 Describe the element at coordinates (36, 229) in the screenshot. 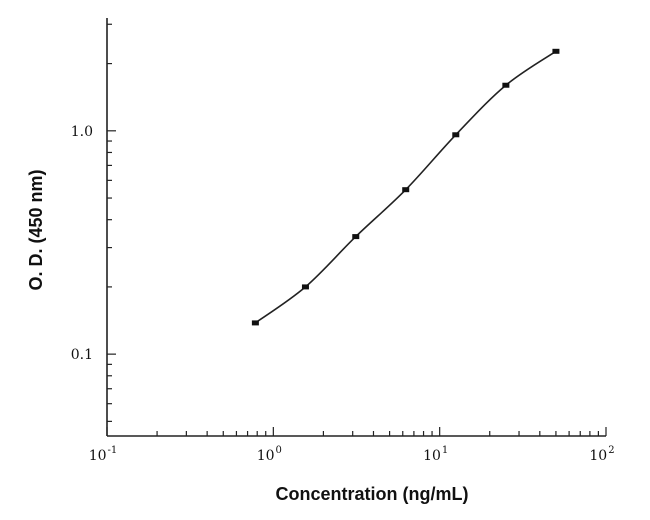

I see `y-axis-title: O. D. (450 nm)` at that location.